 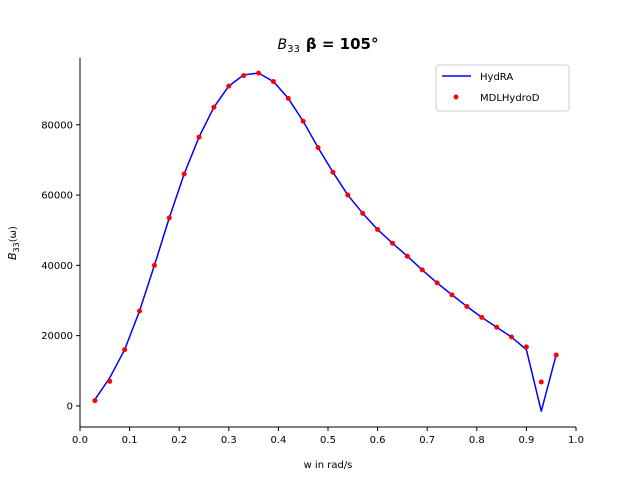 What do you see at coordinates (328, 440) in the screenshot?
I see `x-tick-label: 0.5` at bounding box center [328, 440].